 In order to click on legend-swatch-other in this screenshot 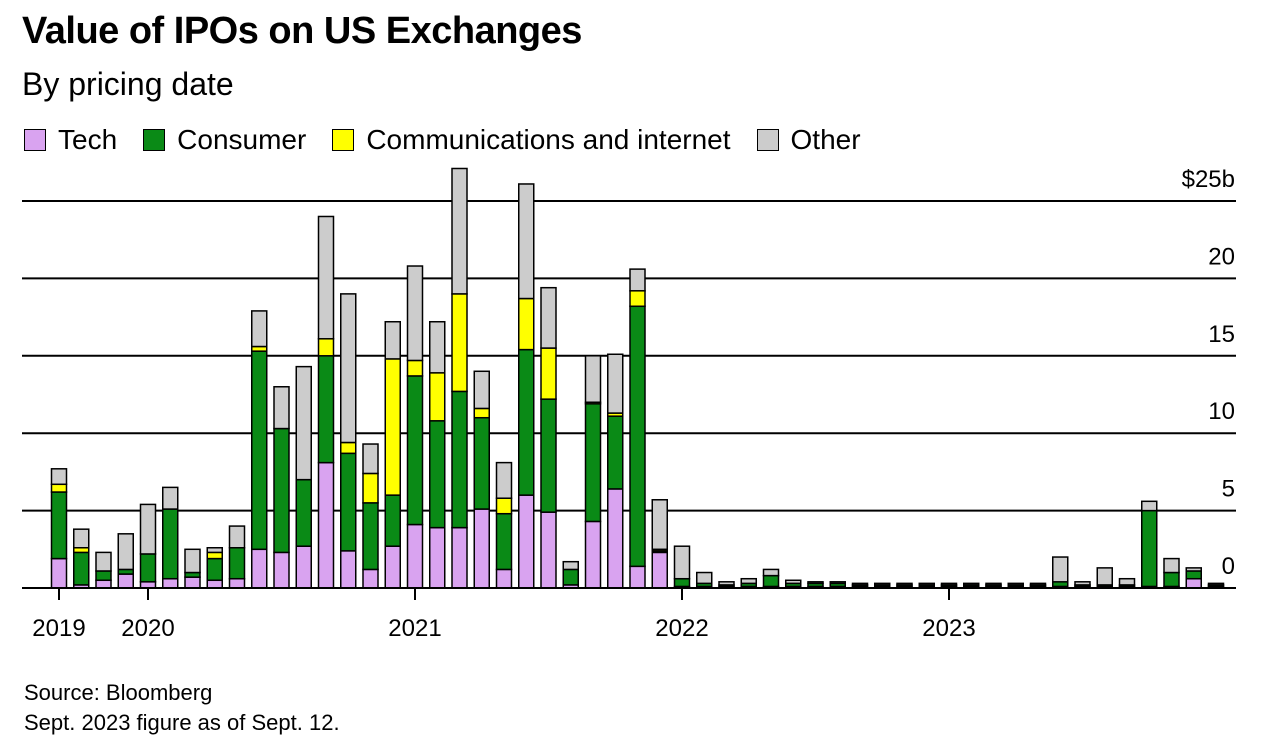, I will do `click(767, 140)`.